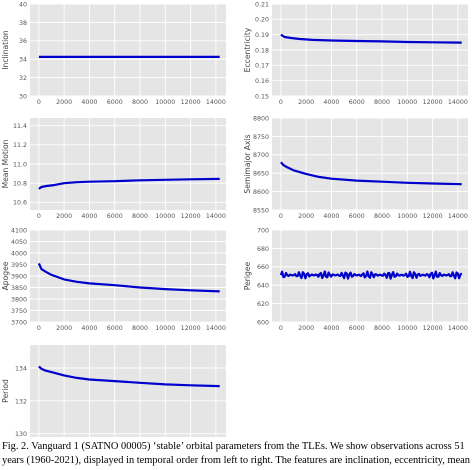  I want to click on y-tick-label: 8550, so click(261, 210).